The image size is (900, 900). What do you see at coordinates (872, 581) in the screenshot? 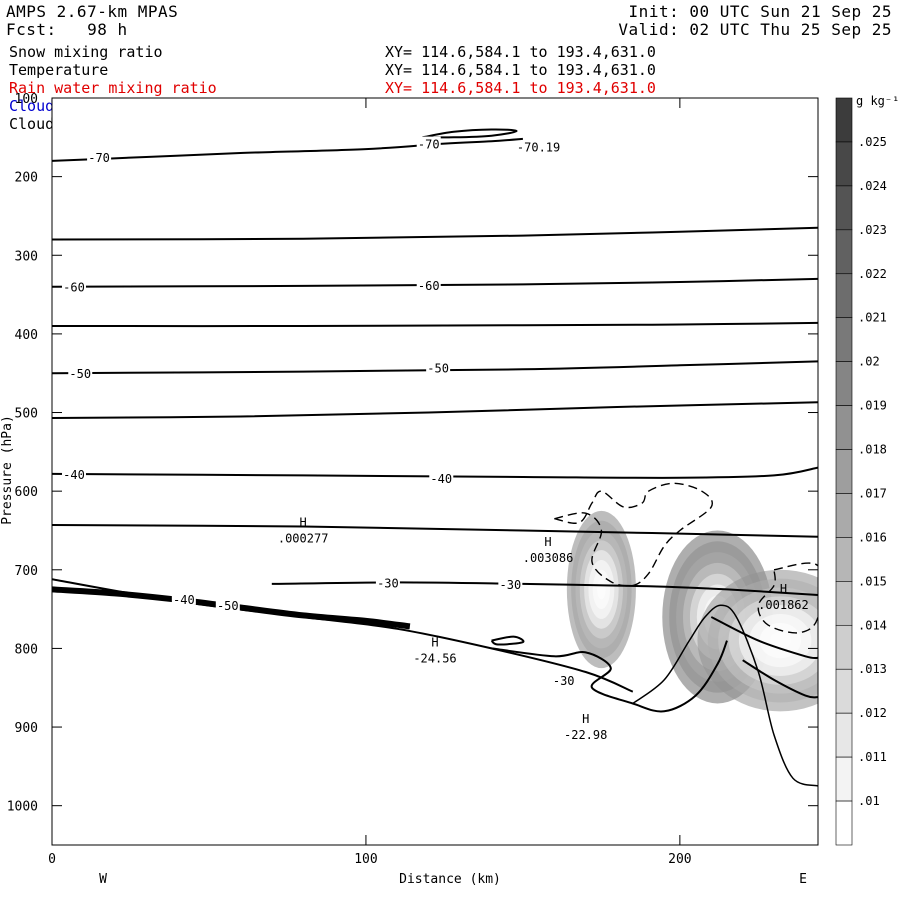
I see `colorbar-level-label: .015` at bounding box center [872, 581].